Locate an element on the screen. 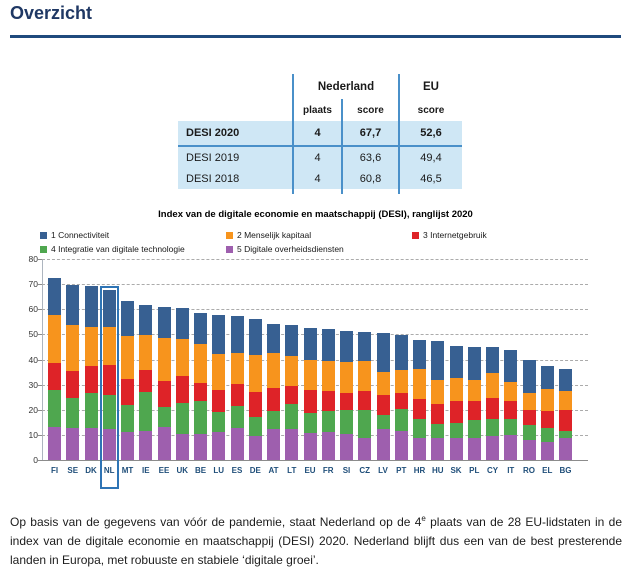 The width and height of the screenshot is (631, 586). nl-highlight-box is located at coordinates (109, 387).